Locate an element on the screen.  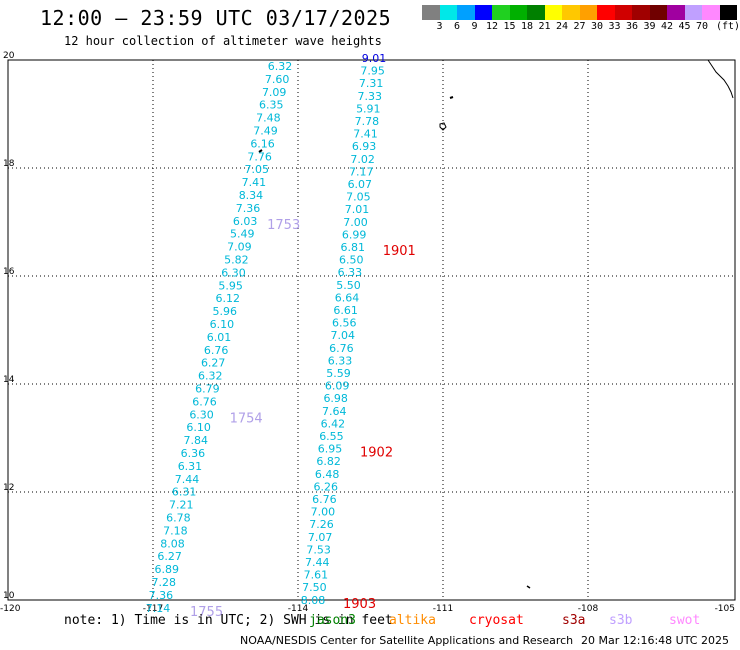
wave-height-label: 6.95 is located at coordinates (330, 449).